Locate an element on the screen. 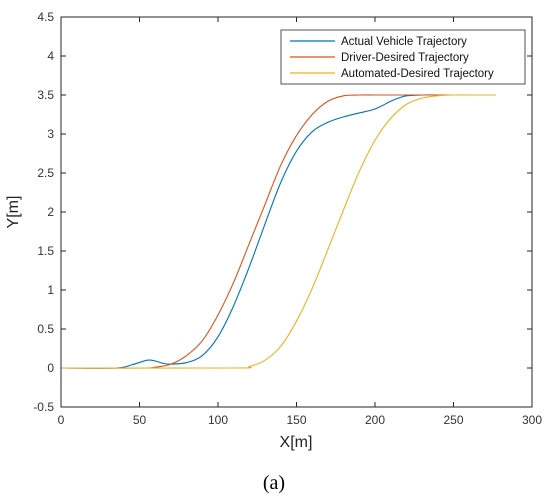 This screenshot has width=550, height=502. y-tick-label: -0.5 is located at coordinates (43, 407).